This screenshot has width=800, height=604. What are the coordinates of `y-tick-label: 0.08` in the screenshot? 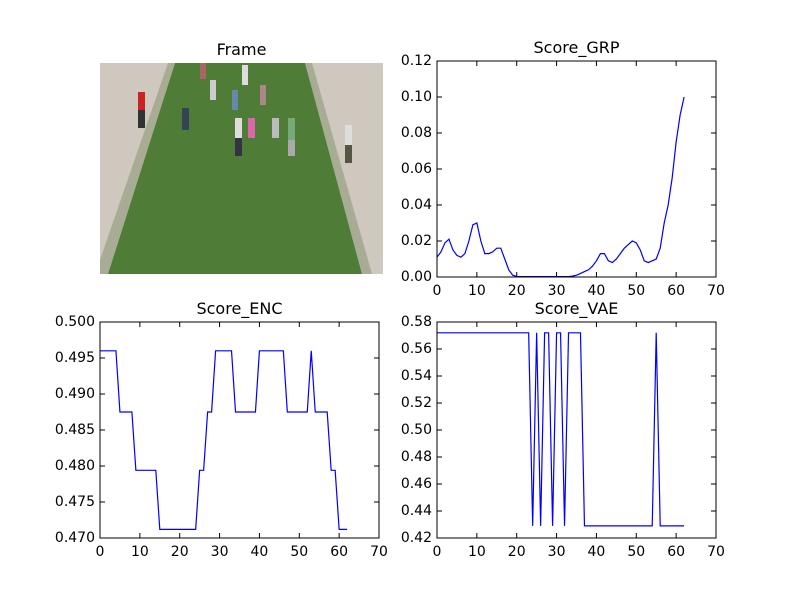 It's located at (416, 133).